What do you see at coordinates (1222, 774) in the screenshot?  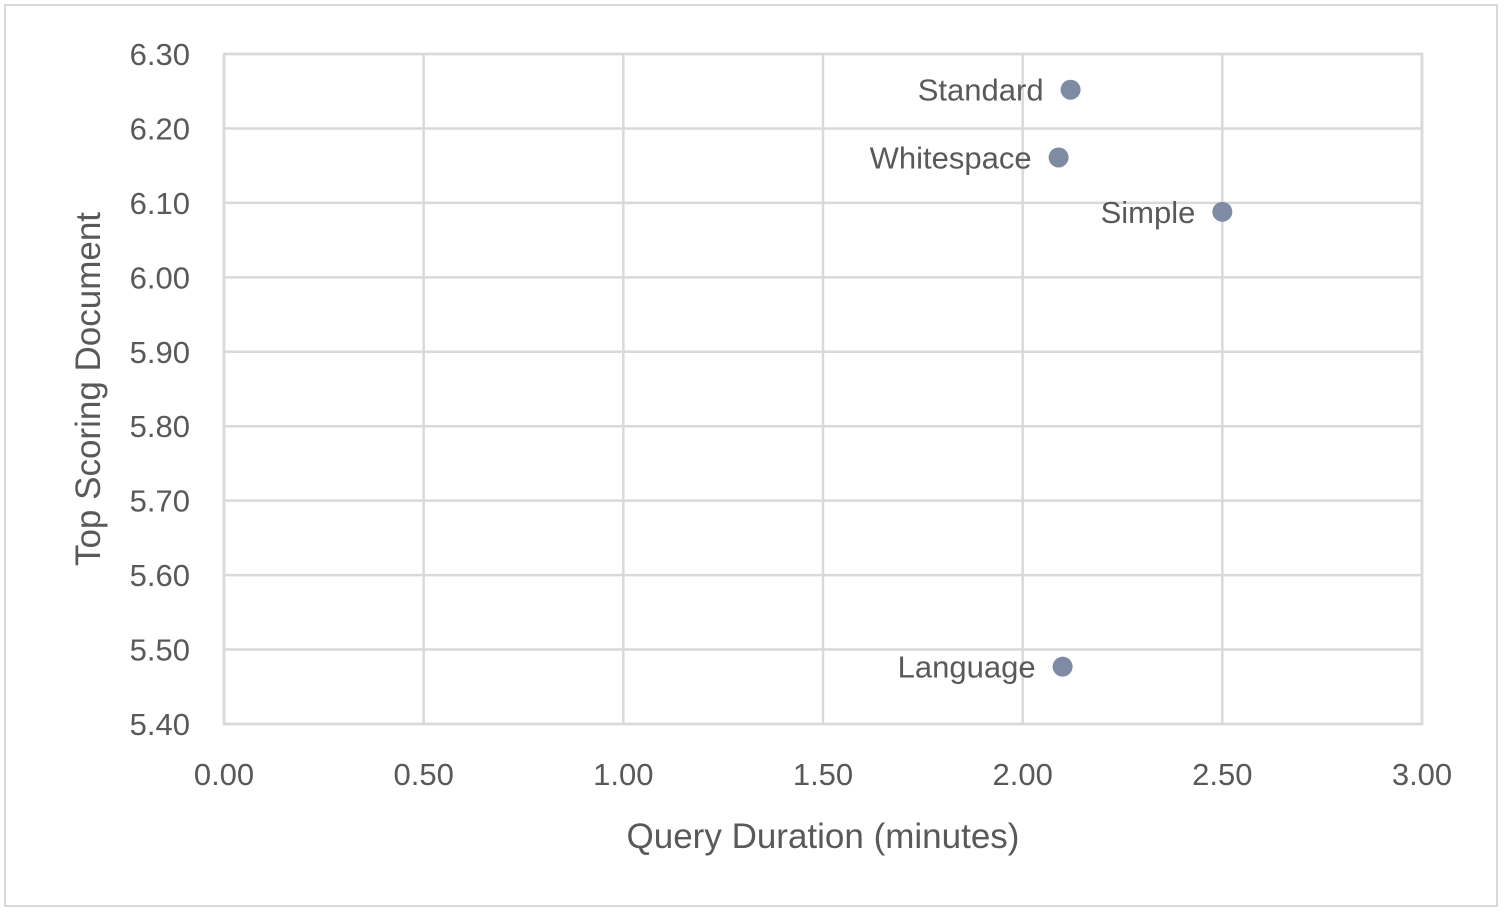 I see `x-tick-label: 2.50` at bounding box center [1222, 774].